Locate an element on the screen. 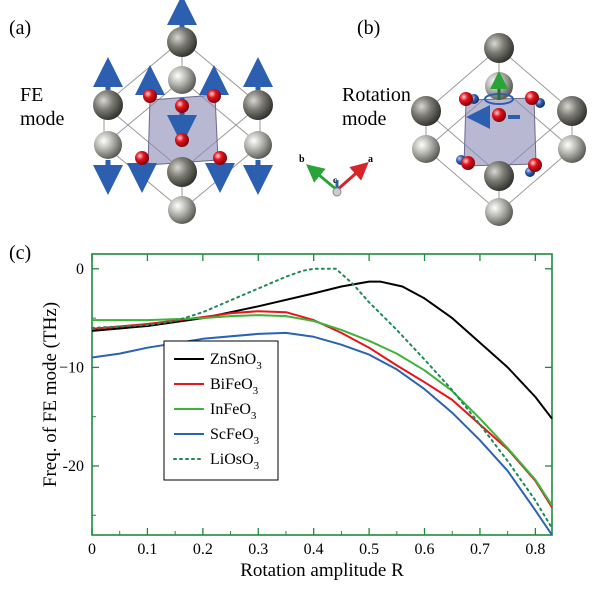  x-tick-label: 0.5 is located at coordinates (369, 549).